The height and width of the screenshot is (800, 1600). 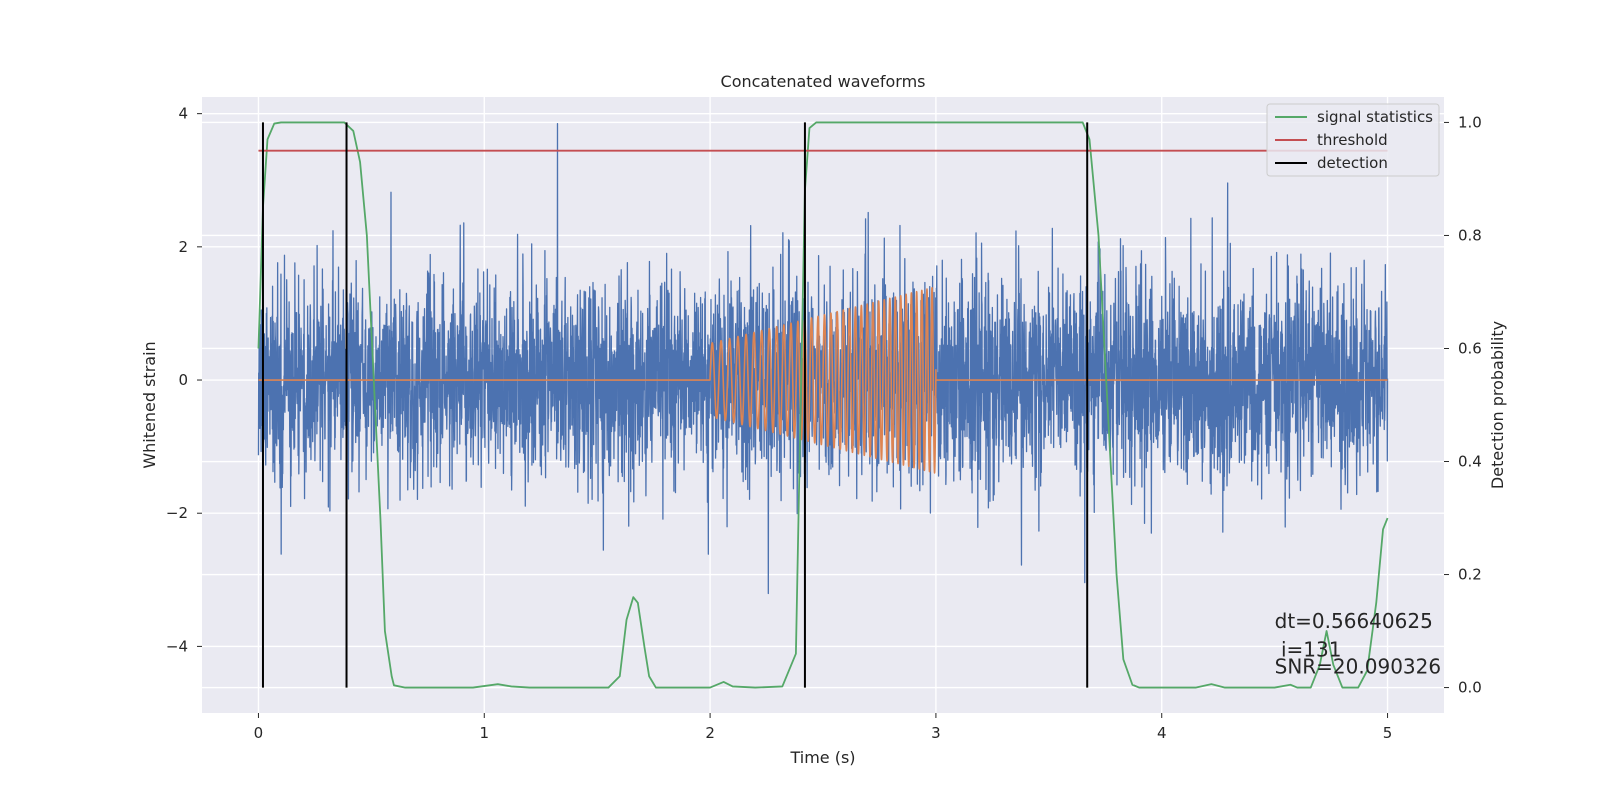 What do you see at coordinates (1470, 575) in the screenshot?
I see `y2-tick-label: 0.2` at bounding box center [1470, 575].